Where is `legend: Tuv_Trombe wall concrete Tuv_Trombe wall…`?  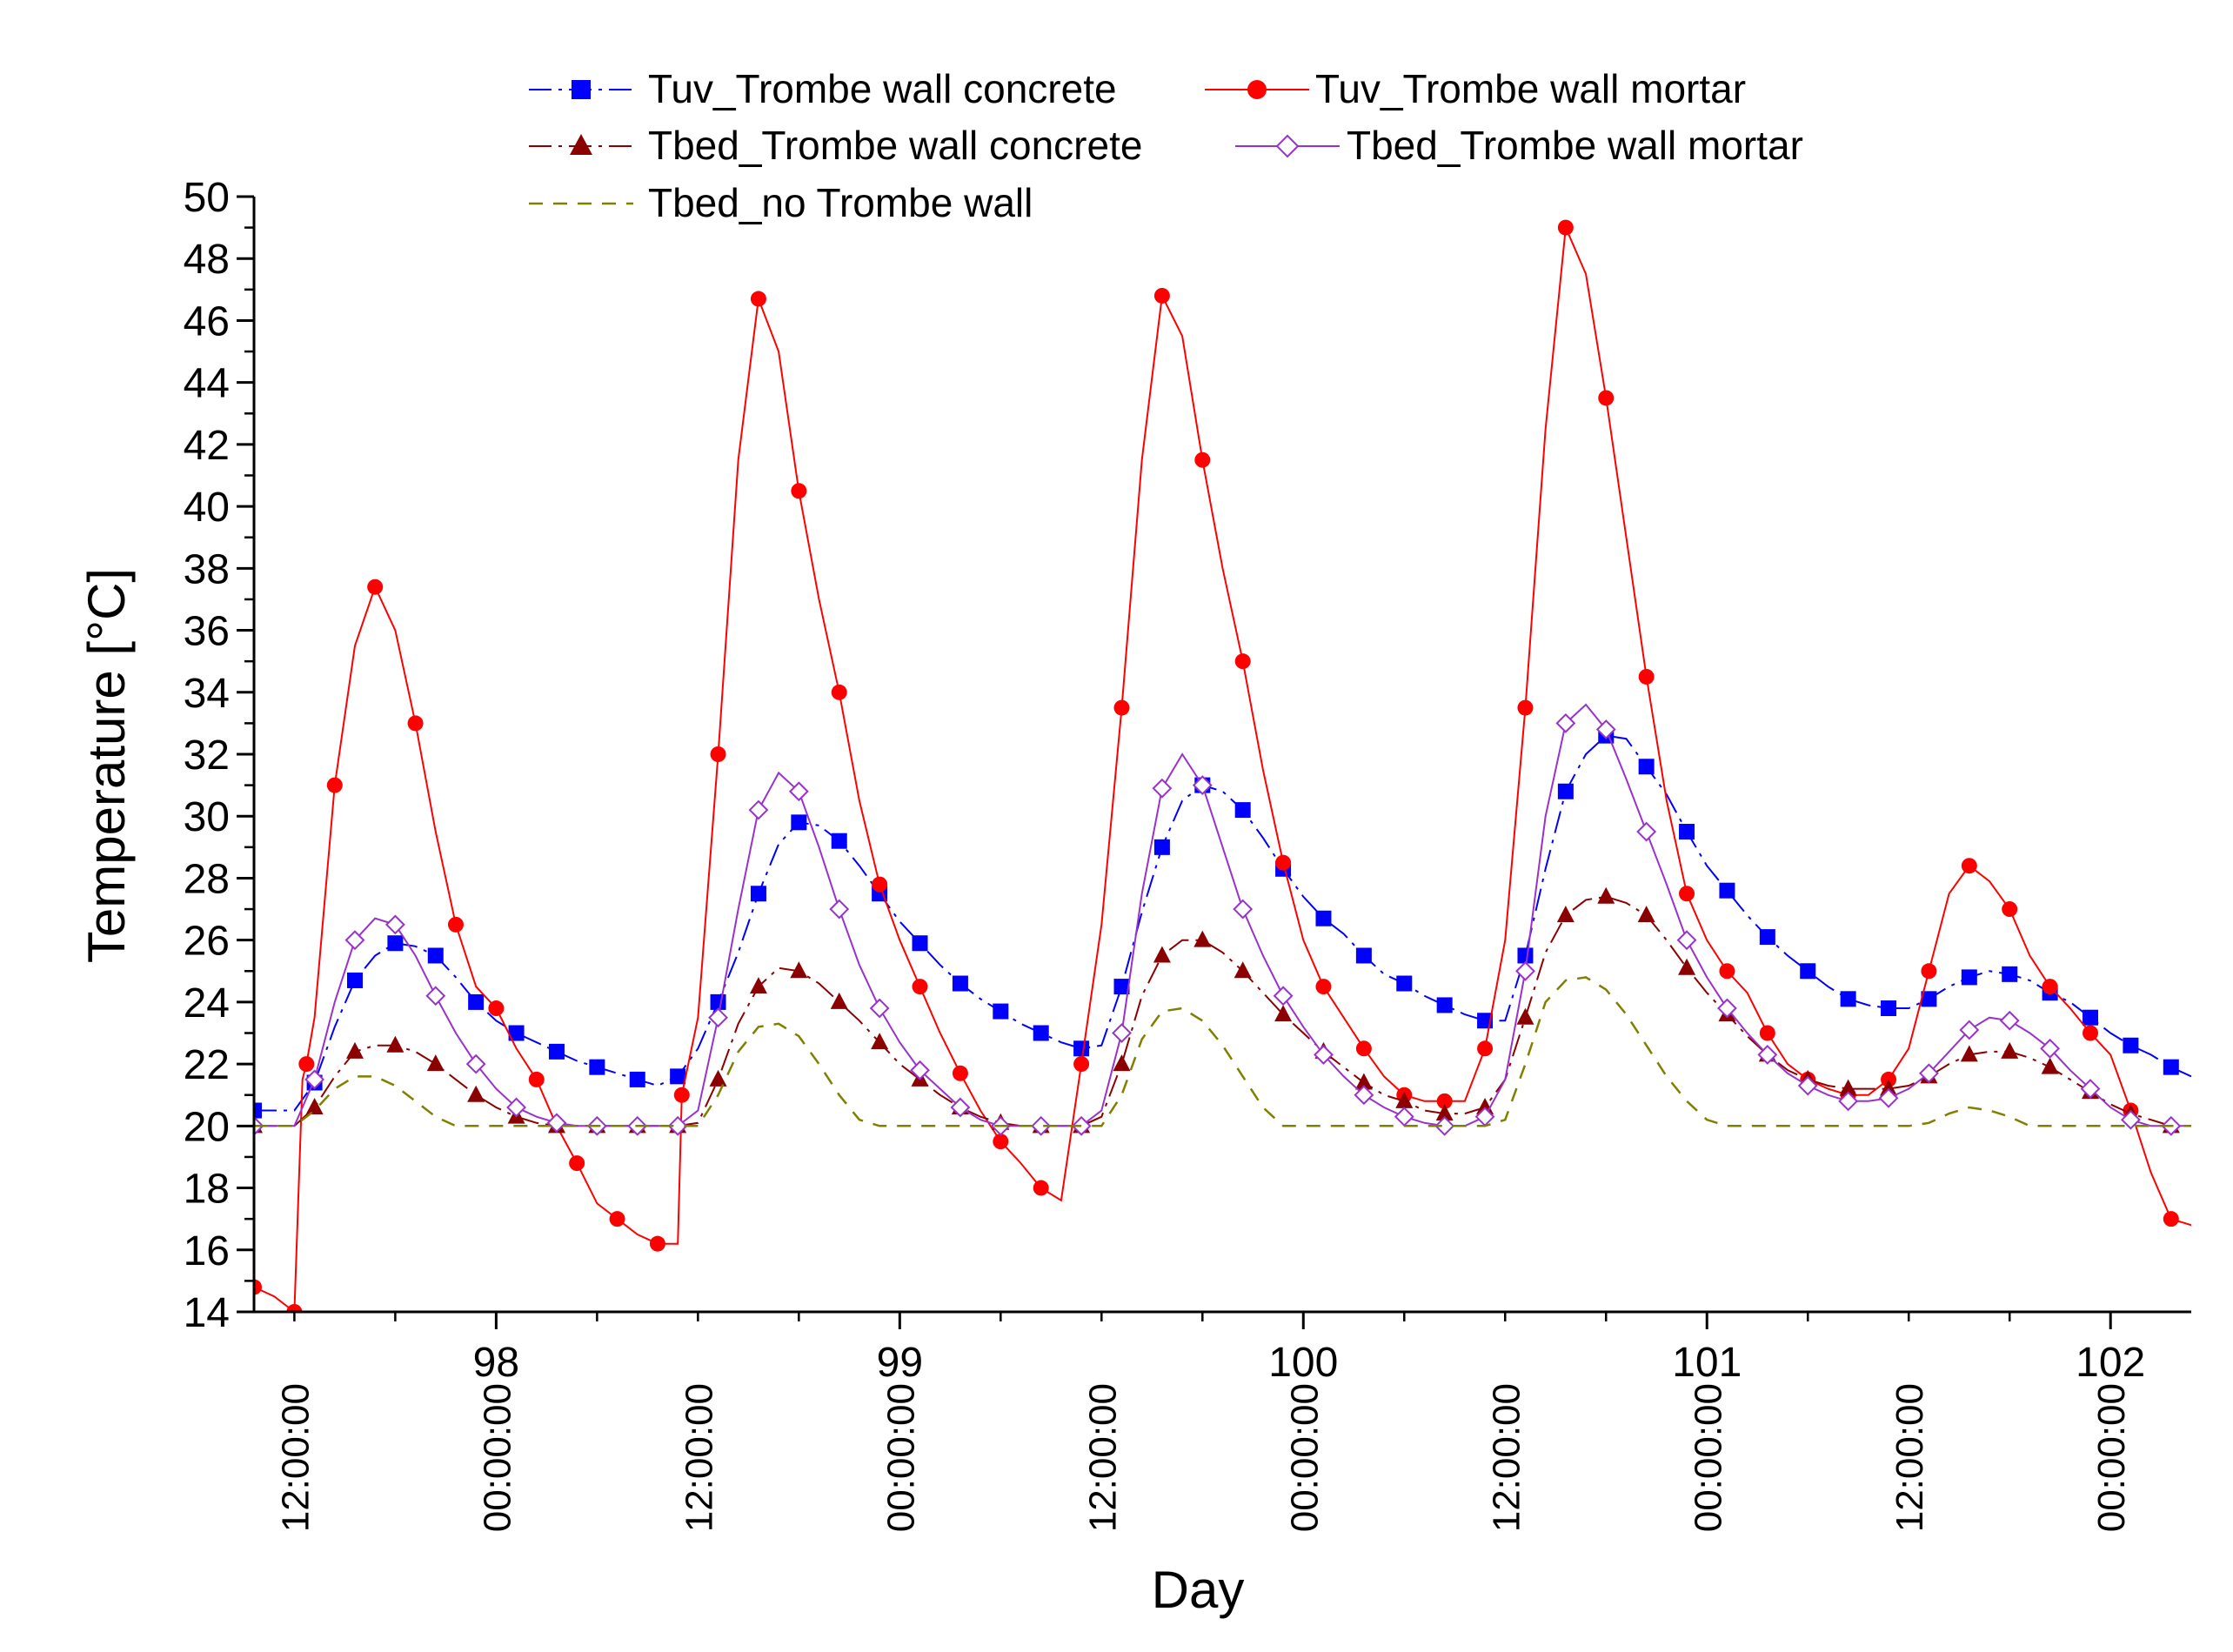 legend: Tuv_Trombe wall concrete Tuv_Trombe wall… is located at coordinates (1166, 145).